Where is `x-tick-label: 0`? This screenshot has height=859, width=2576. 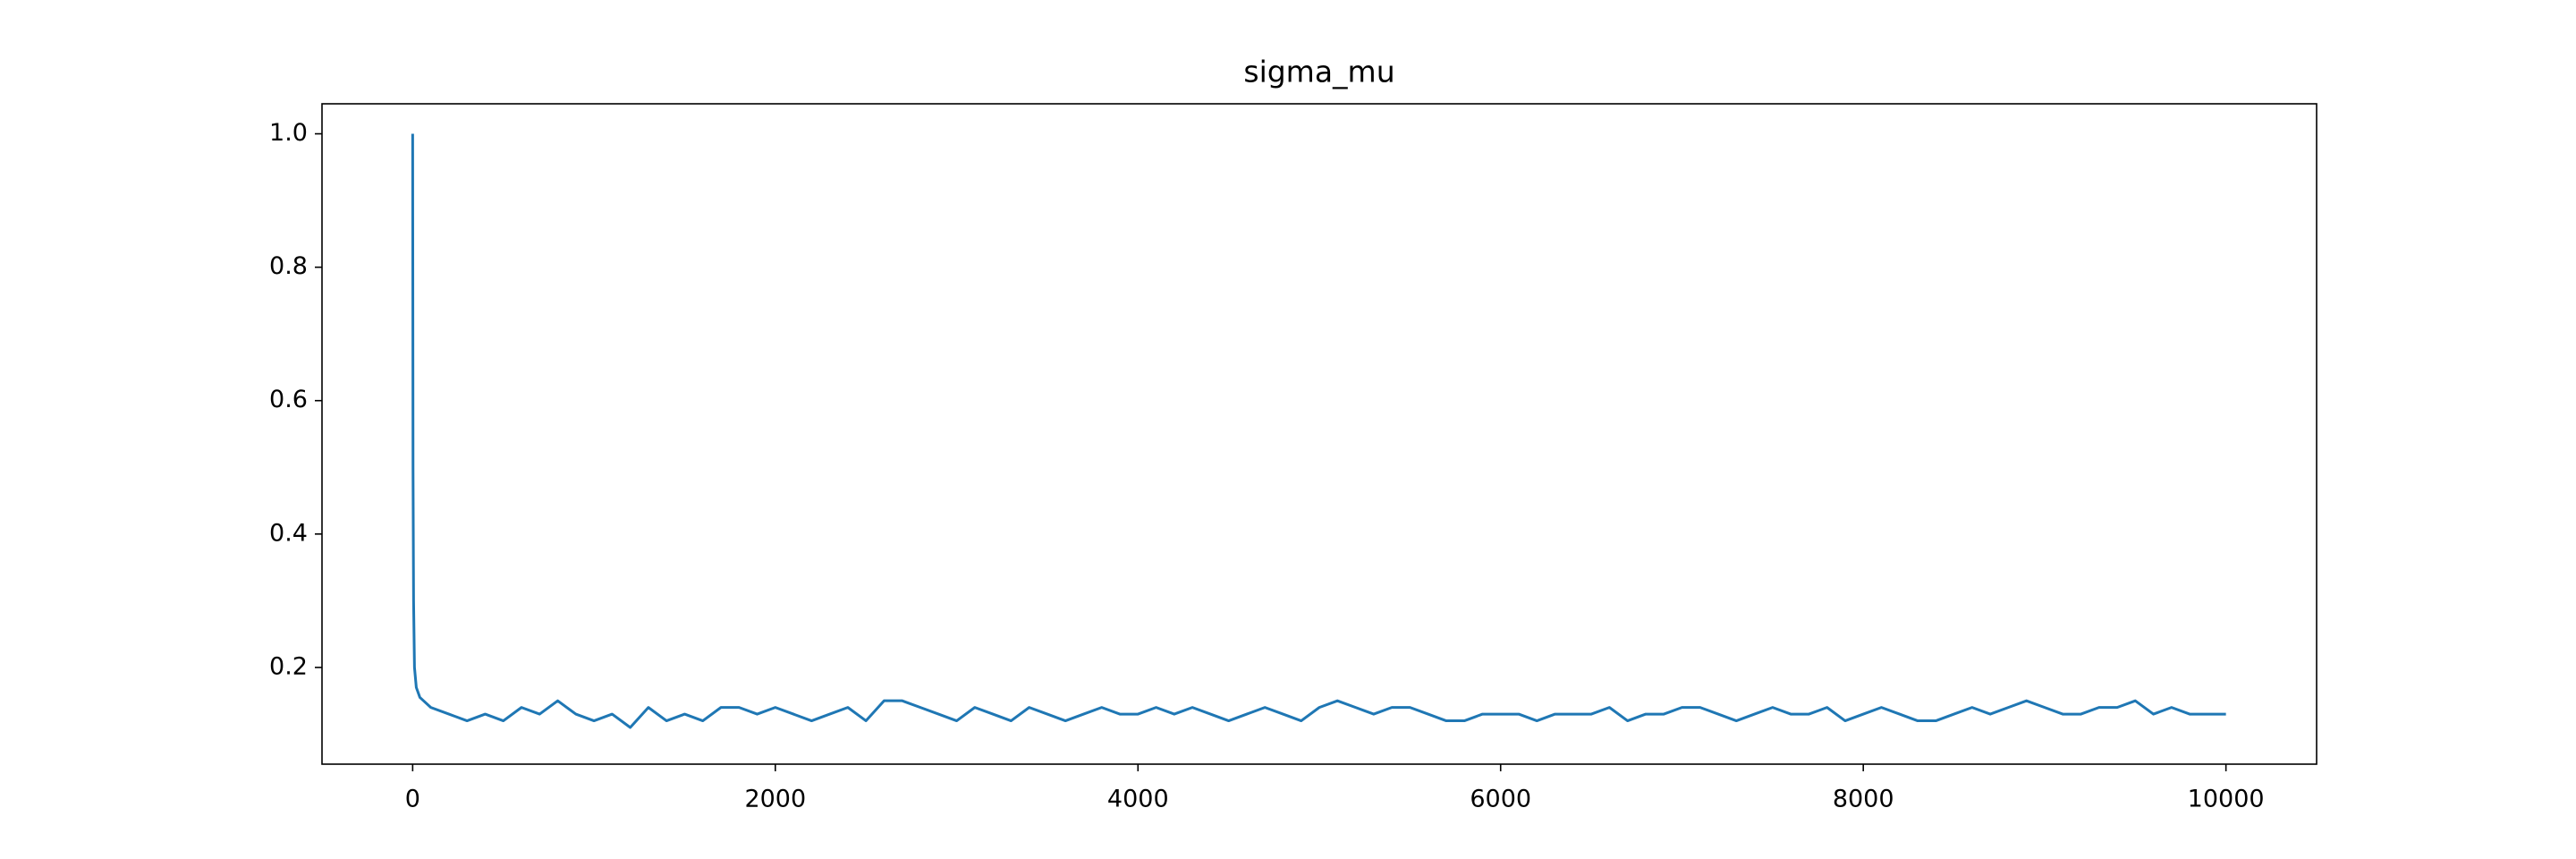 x-tick-label: 0 is located at coordinates (412, 799).